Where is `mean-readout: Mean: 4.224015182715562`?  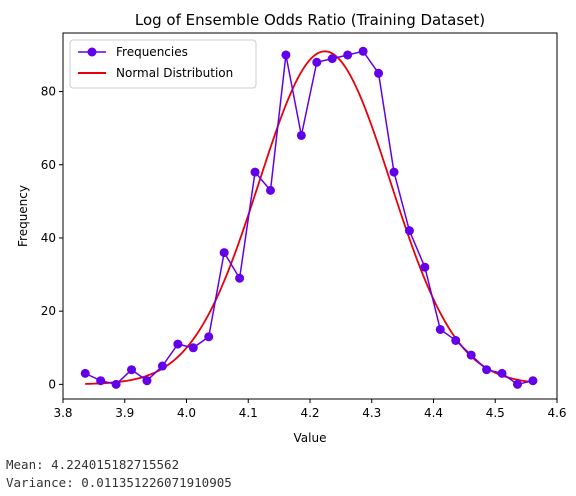
mean-readout: Mean: 4.224015182715562 is located at coordinates (93, 464).